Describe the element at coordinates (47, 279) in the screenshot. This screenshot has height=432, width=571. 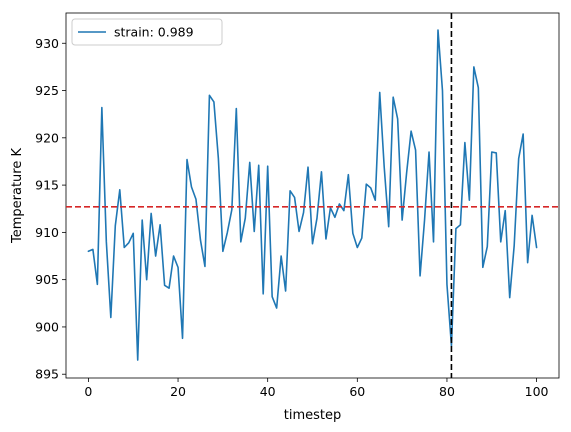
I see `y-tick-label: 905` at that location.